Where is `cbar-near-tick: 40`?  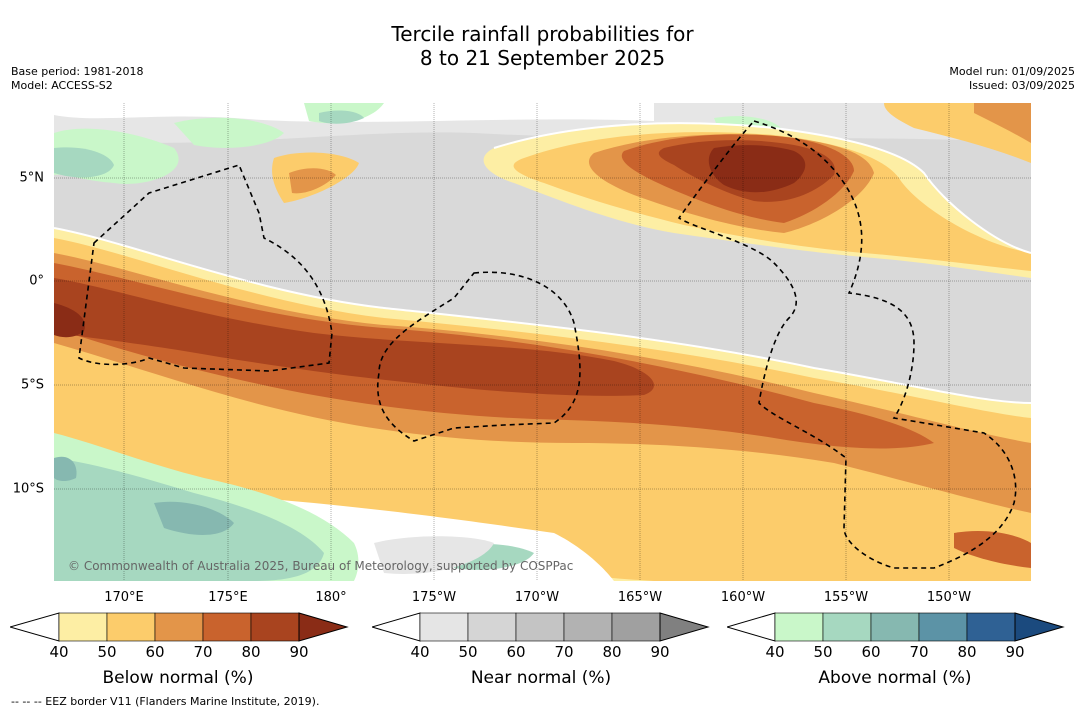 cbar-near-tick: 40 is located at coordinates (420, 652).